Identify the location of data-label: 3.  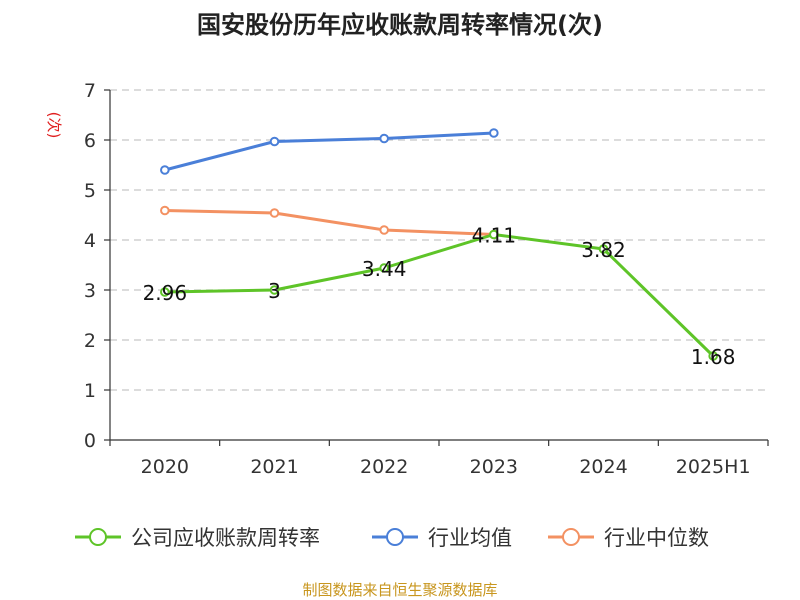
(274, 291).